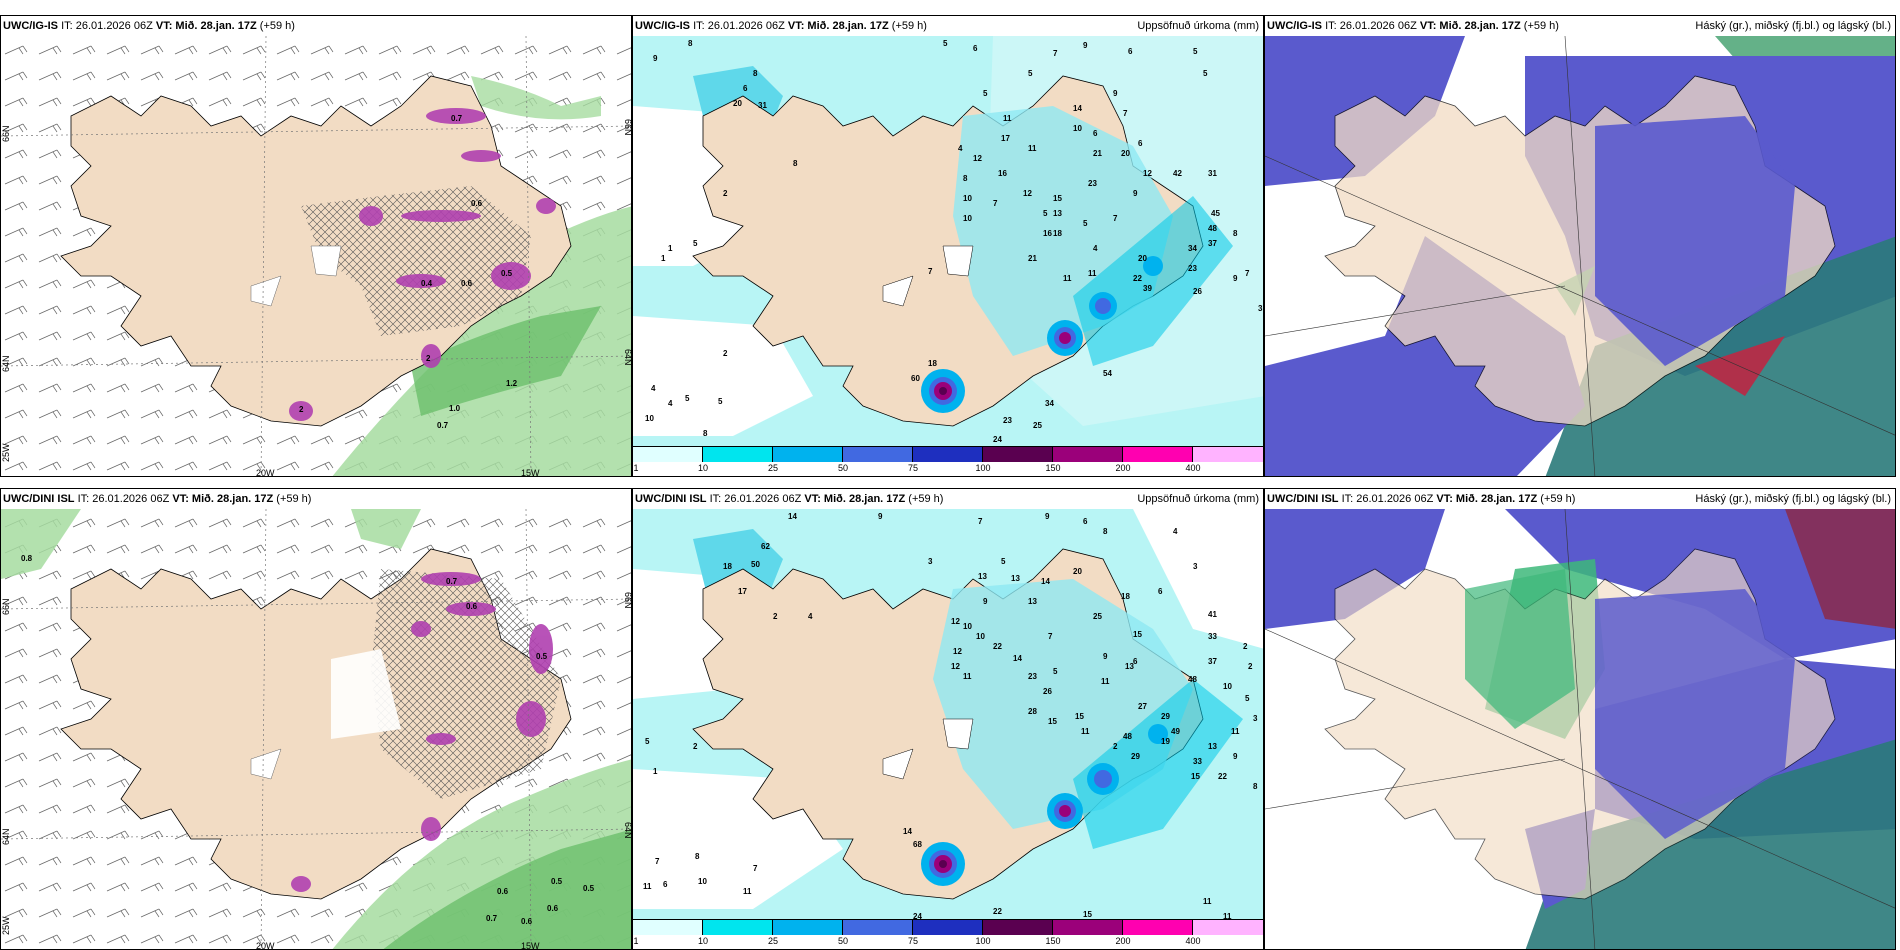 The image size is (1900, 950). Describe the element at coordinates (512, 383) in the screenshot. I see `wind-label: 1.2` at that location.